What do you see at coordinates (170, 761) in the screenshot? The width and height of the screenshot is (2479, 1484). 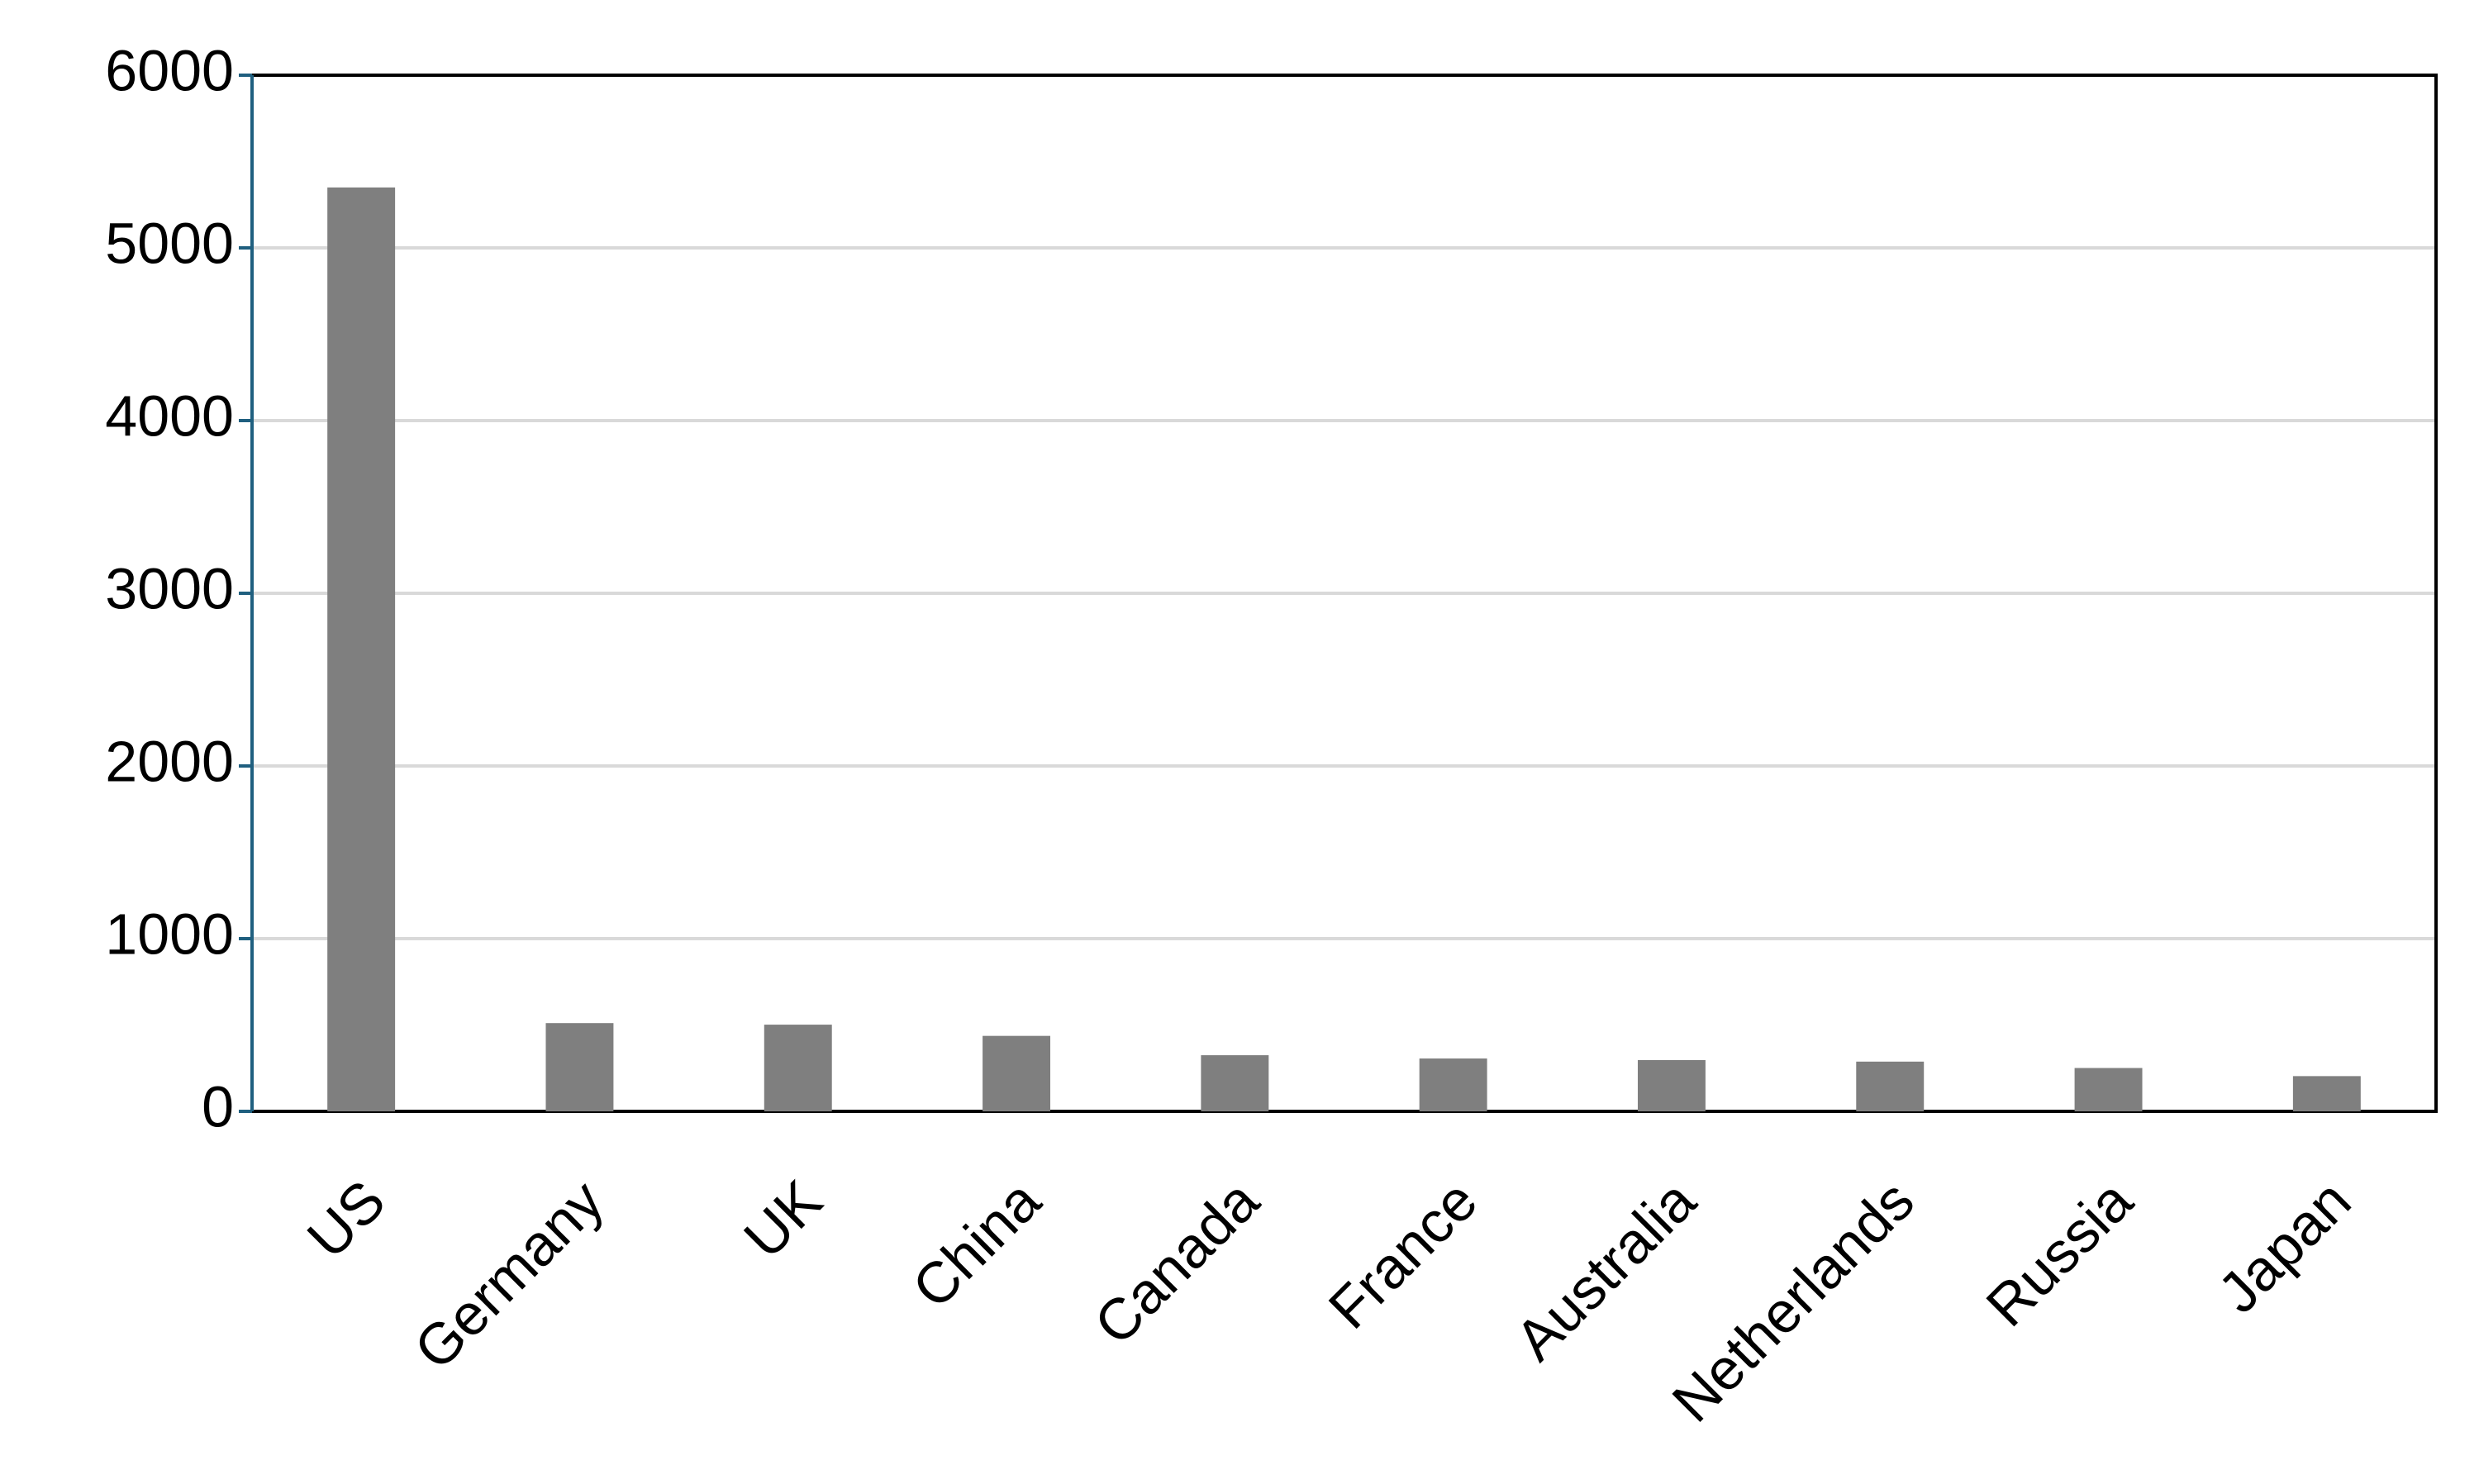 I see `y-tick-label: 2000` at bounding box center [170, 761].